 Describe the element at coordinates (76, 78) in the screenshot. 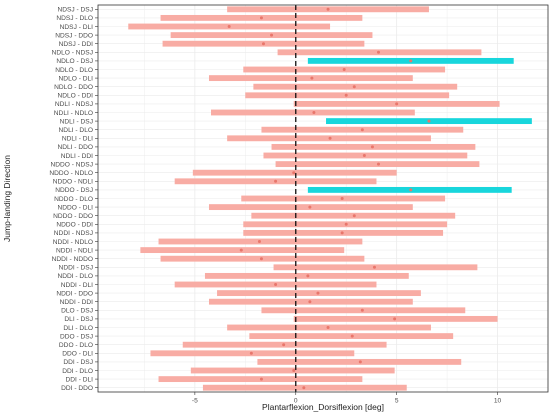

I see `y-tick-label: NDLO - DLI` at that location.